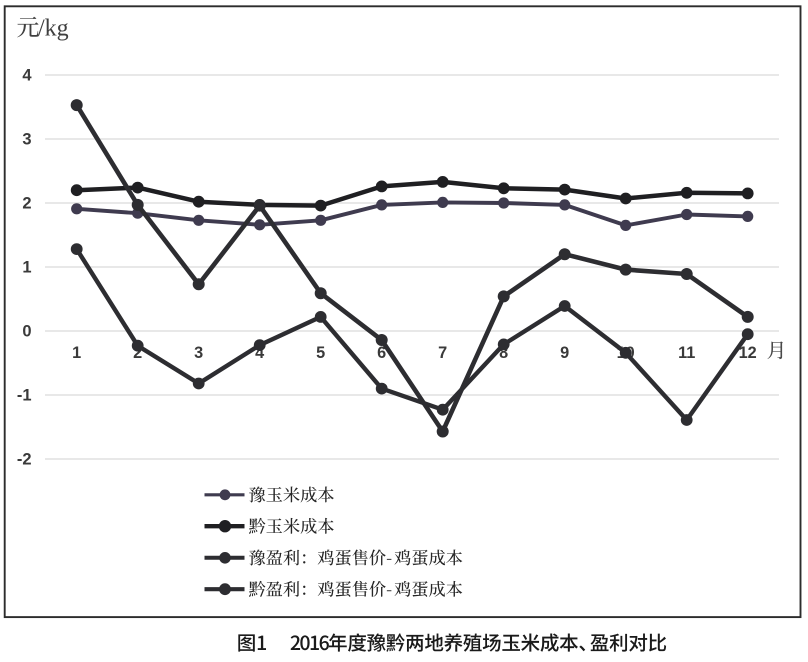 The height and width of the screenshot is (662, 808). I want to click on svg-text: 5, so click(320, 353).